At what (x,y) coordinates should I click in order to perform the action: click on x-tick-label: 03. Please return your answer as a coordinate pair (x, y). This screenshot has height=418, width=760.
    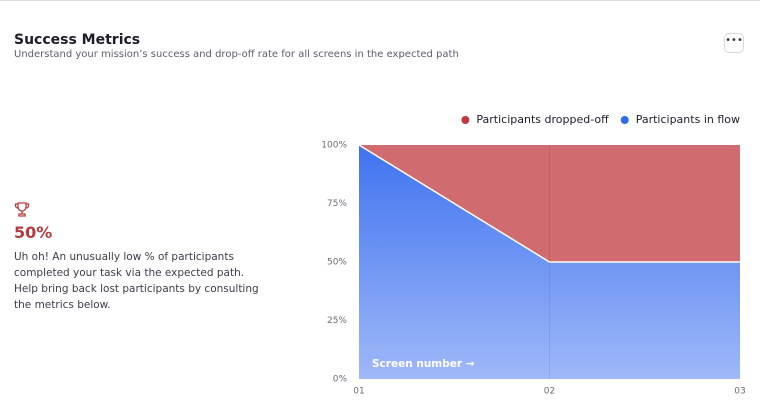
    Looking at the image, I should click on (739, 392).